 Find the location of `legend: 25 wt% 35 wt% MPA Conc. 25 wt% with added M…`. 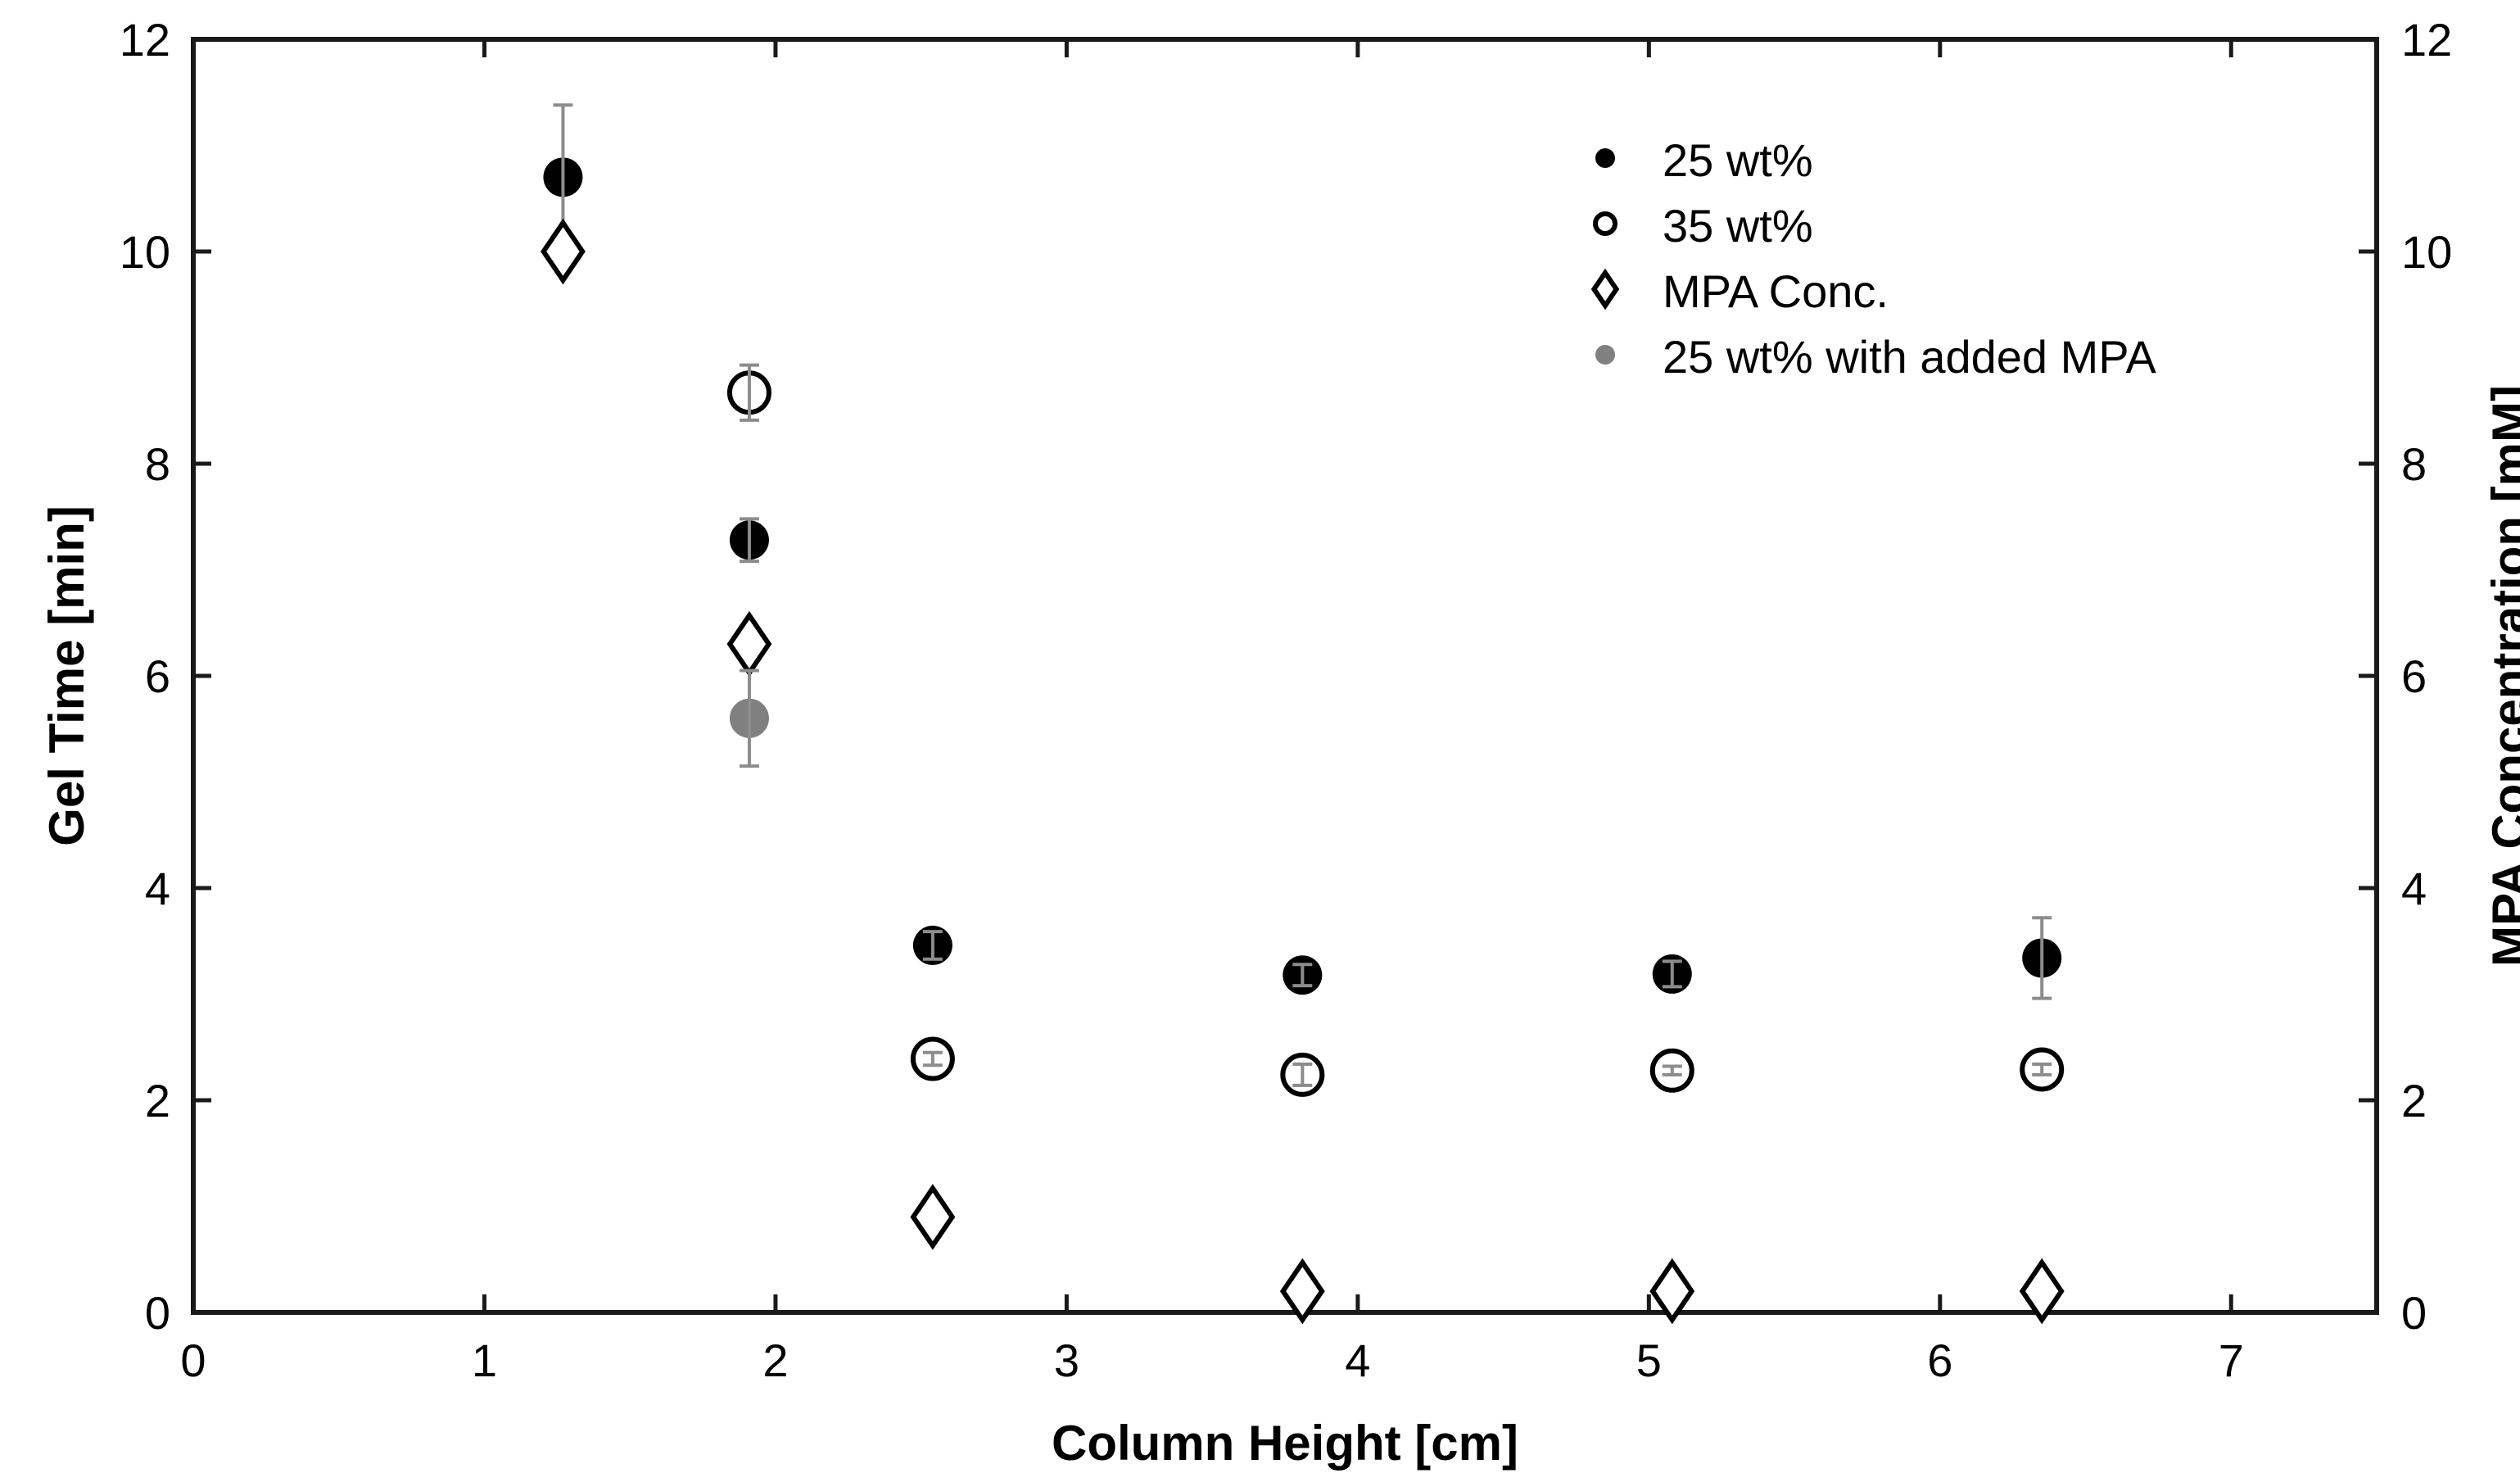

legend: 25 wt% 35 wt% MPA Conc. 25 wt% with added M… is located at coordinates (1873, 258).